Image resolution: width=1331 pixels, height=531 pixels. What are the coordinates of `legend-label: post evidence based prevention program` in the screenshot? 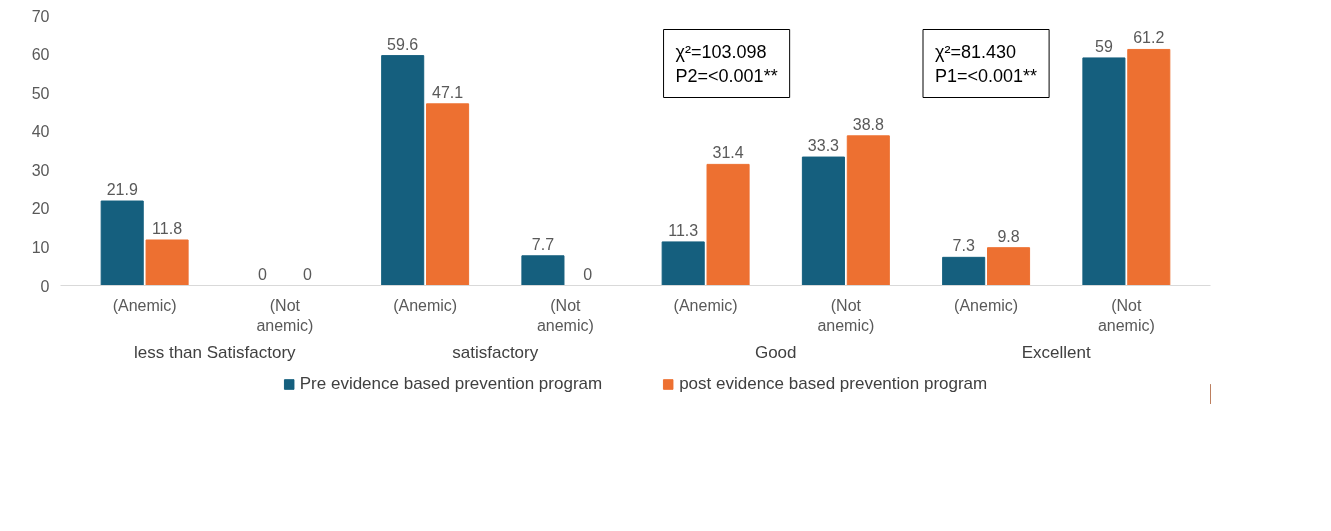 It's located at (833, 384).